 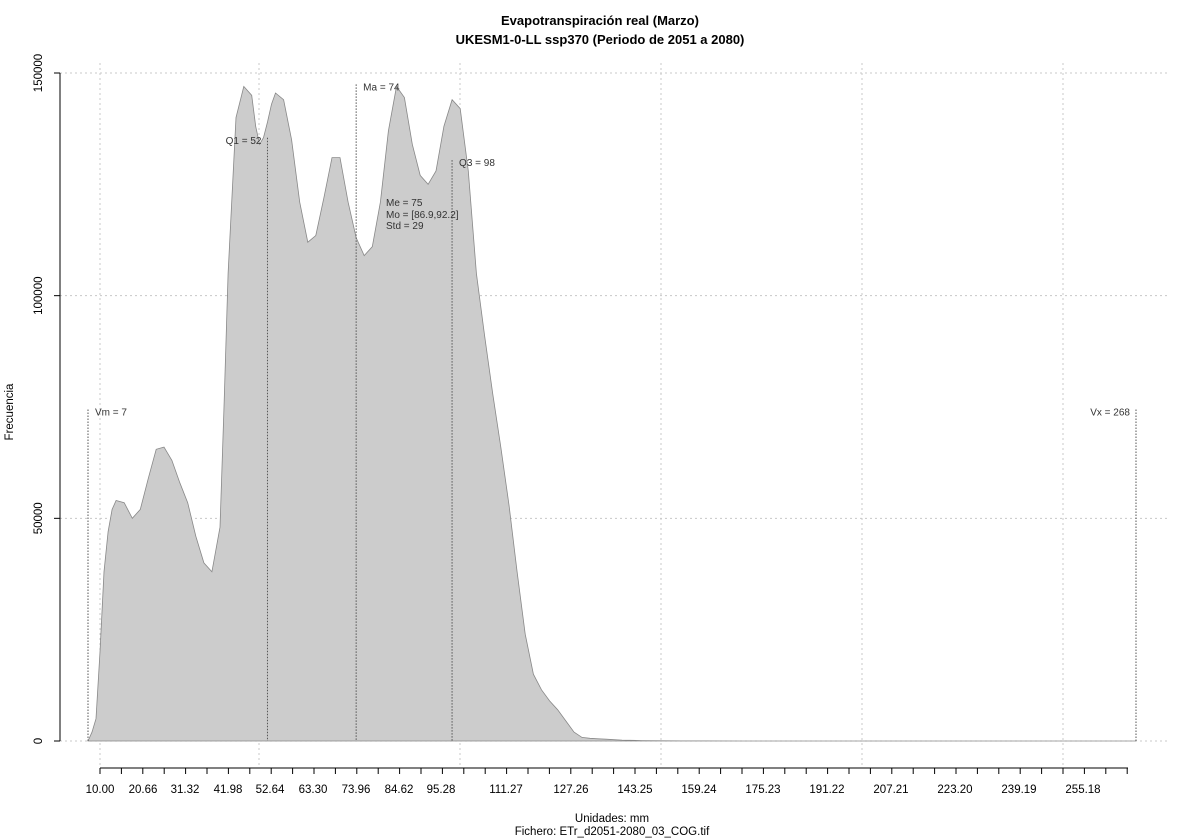 What do you see at coordinates (612, 819) in the screenshot?
I see `x-axis-label: Unidades: mm` at bounding box center [612, 819].